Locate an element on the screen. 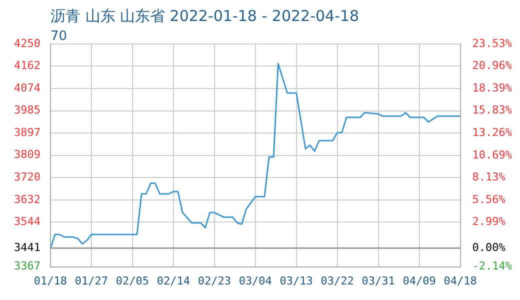 This screenshot has width=520, height=300. y-tick-label: 3441 is located at coordinates (27, 247).